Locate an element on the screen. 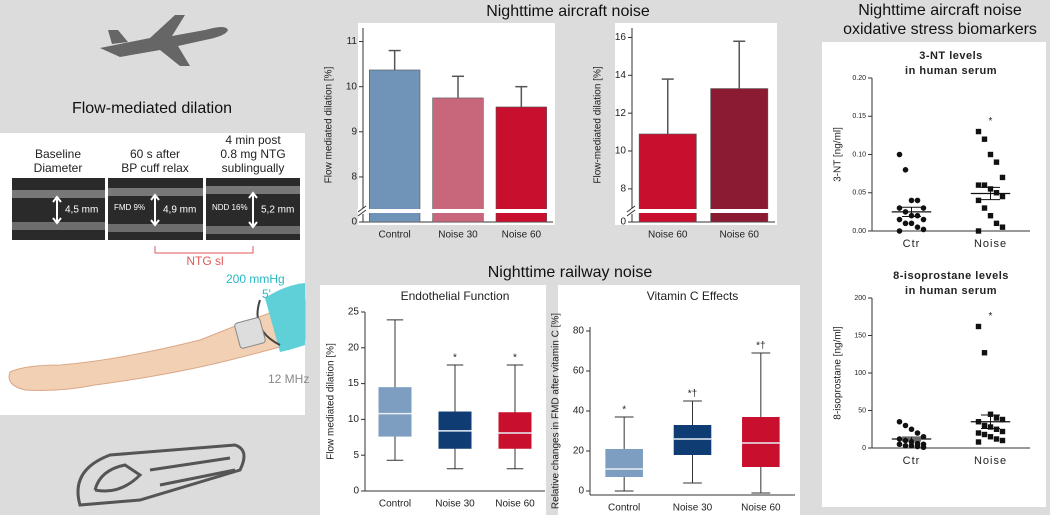 Image resolution: width=1050 pixels, height=515 pixels. y-tick-label: 8 is located at coordinates (623, 189).